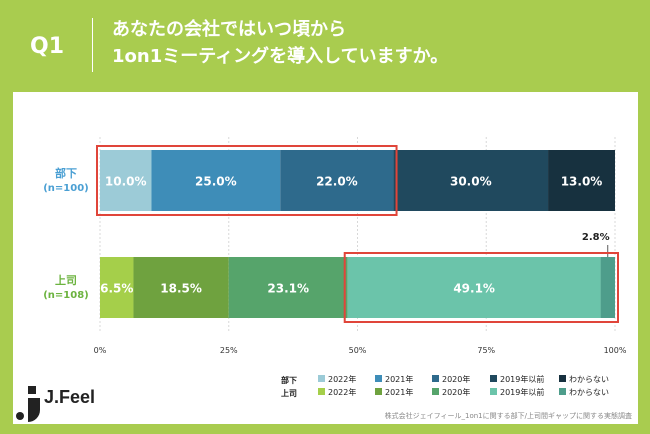  I want to click on question-text: あなたの会社ではいつ頃から 1on1ミーティングを導入していますか。, so click(280, 43).